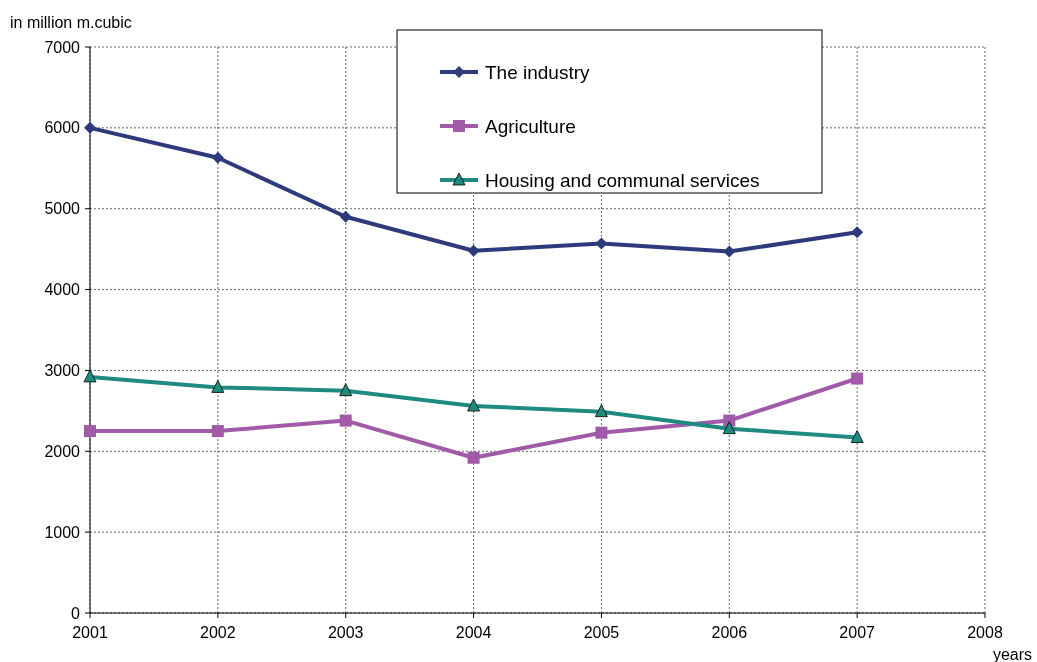 The height and width of the screenshot is (662, 1037). I want to click on legend-label: Agriculture, so click(530, 126).